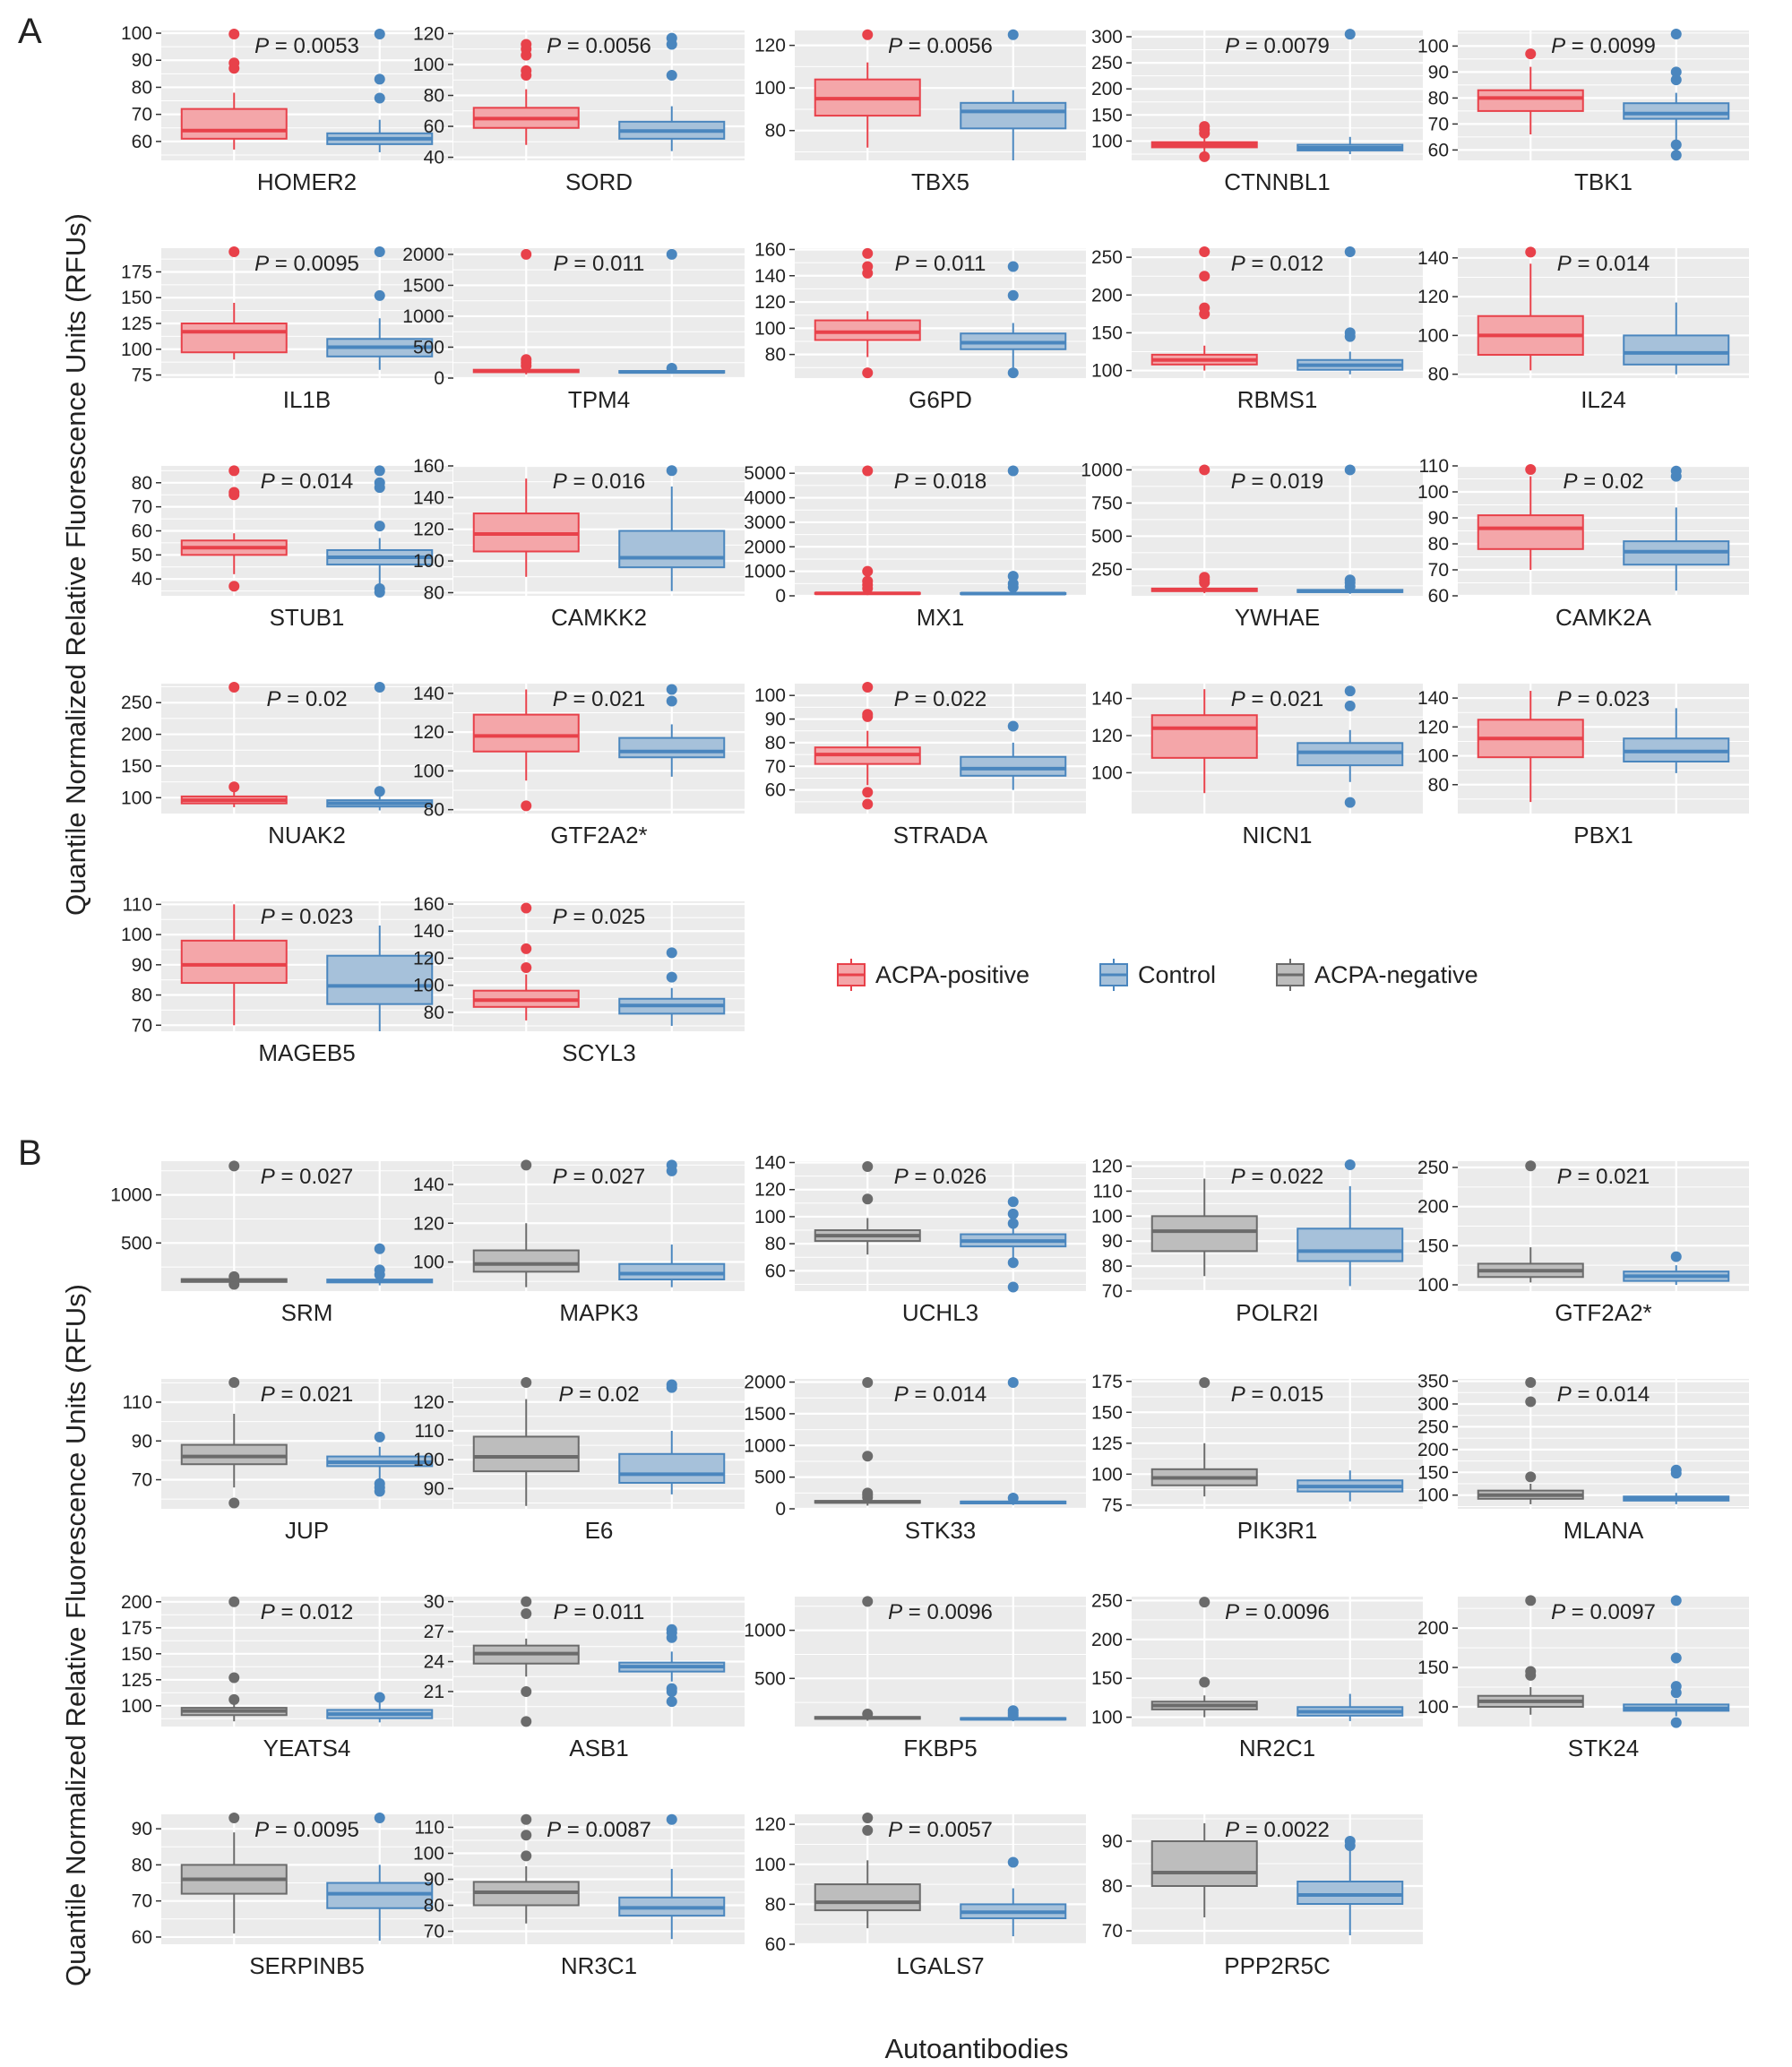  What do you see at coordinates (1623, 1177) in the screenshot?
I see `p-label-value: 0.021` at bounding box center [1623, 1177].